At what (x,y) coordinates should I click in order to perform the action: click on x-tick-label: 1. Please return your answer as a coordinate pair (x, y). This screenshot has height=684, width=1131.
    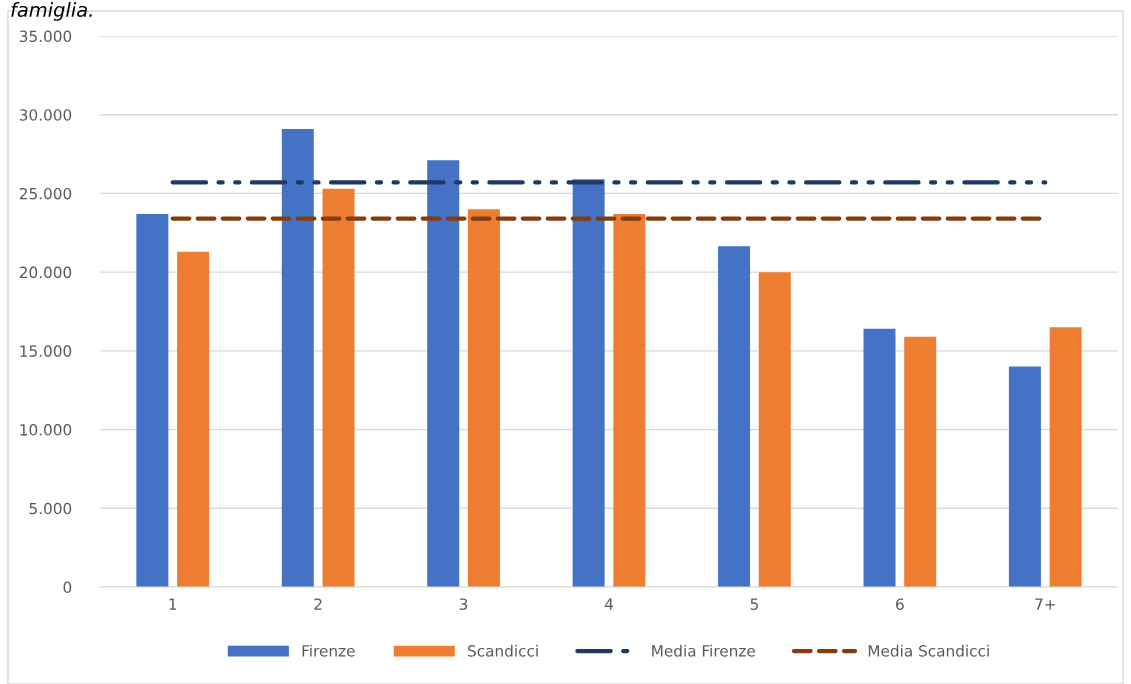
    Looking at the image, I should click on (173, 604).